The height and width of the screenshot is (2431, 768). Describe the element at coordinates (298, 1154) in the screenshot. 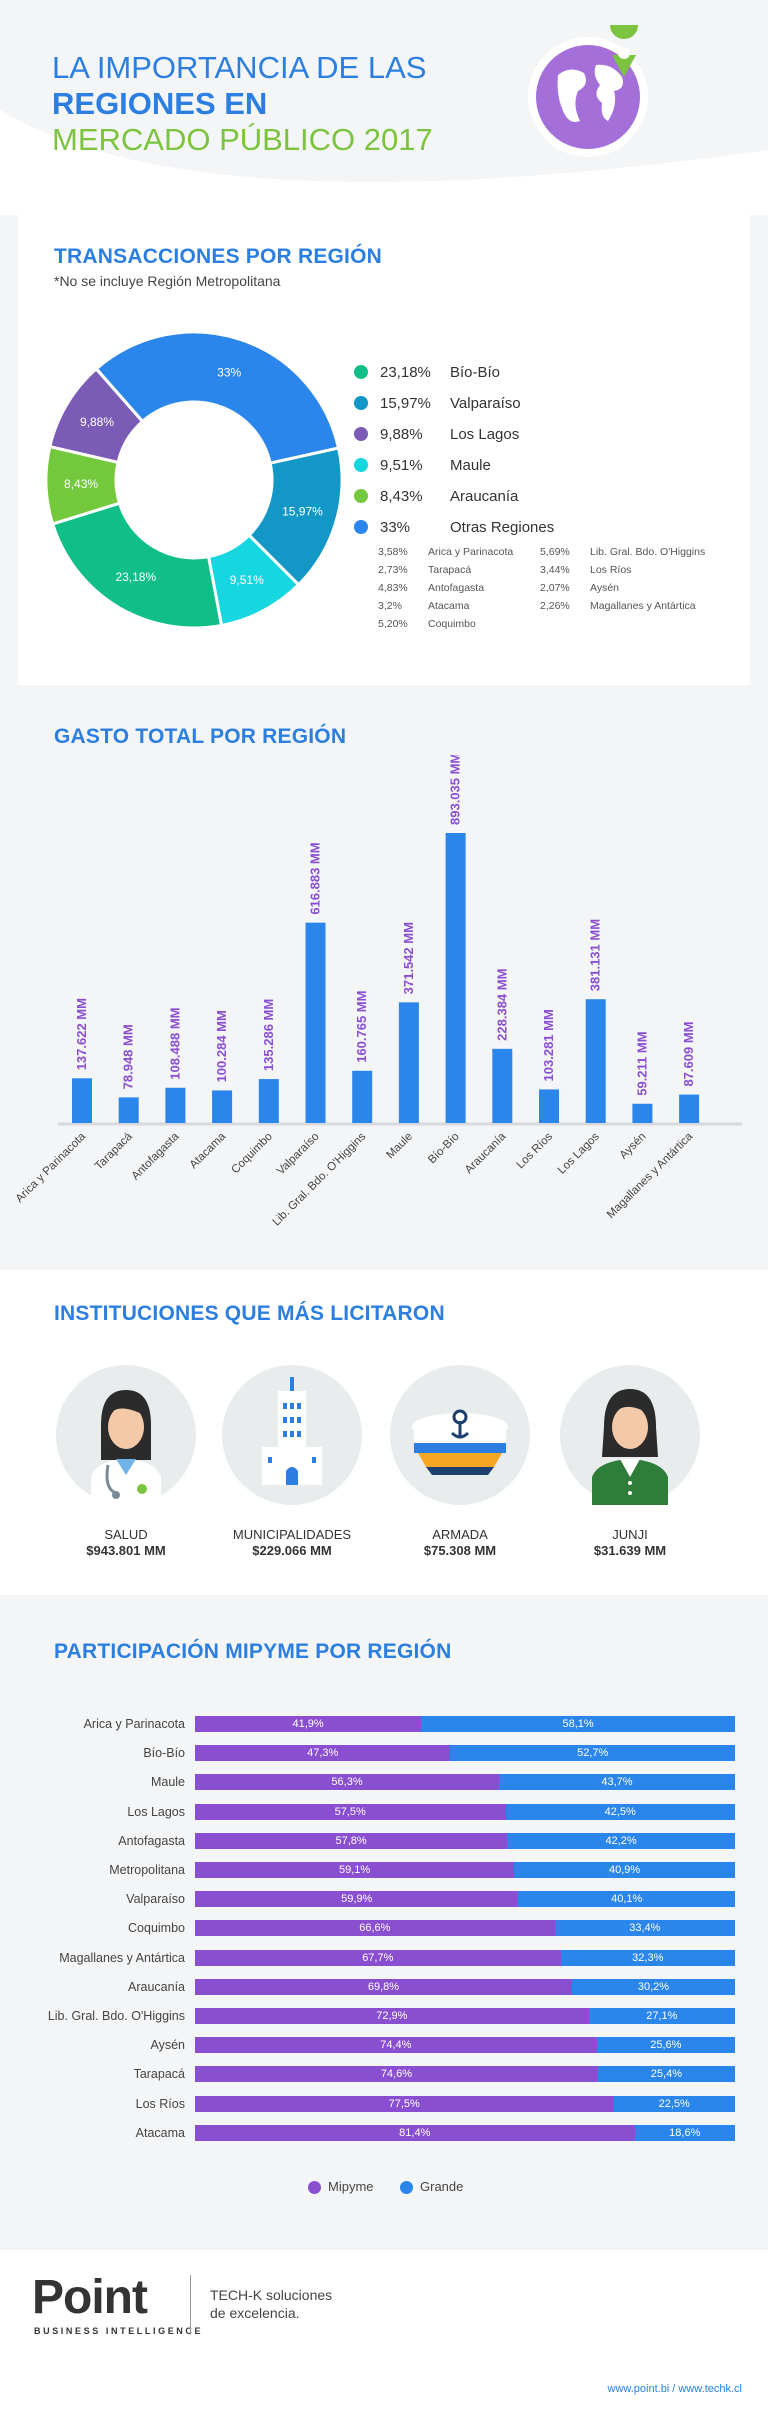

I see `gasto-category-label-valparaiso: Valparaíso` at that location.